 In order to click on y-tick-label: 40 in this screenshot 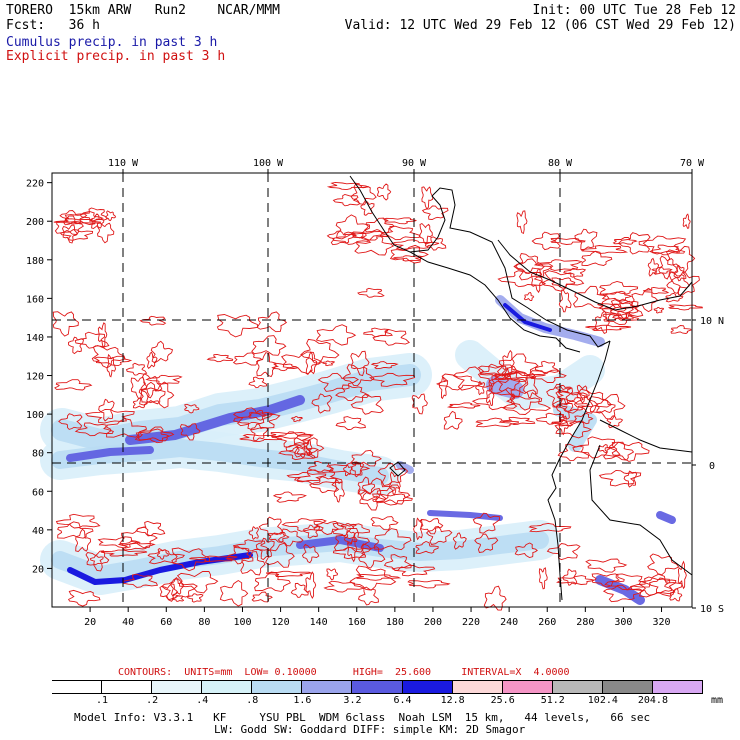, I will do `click(38, 531)`.